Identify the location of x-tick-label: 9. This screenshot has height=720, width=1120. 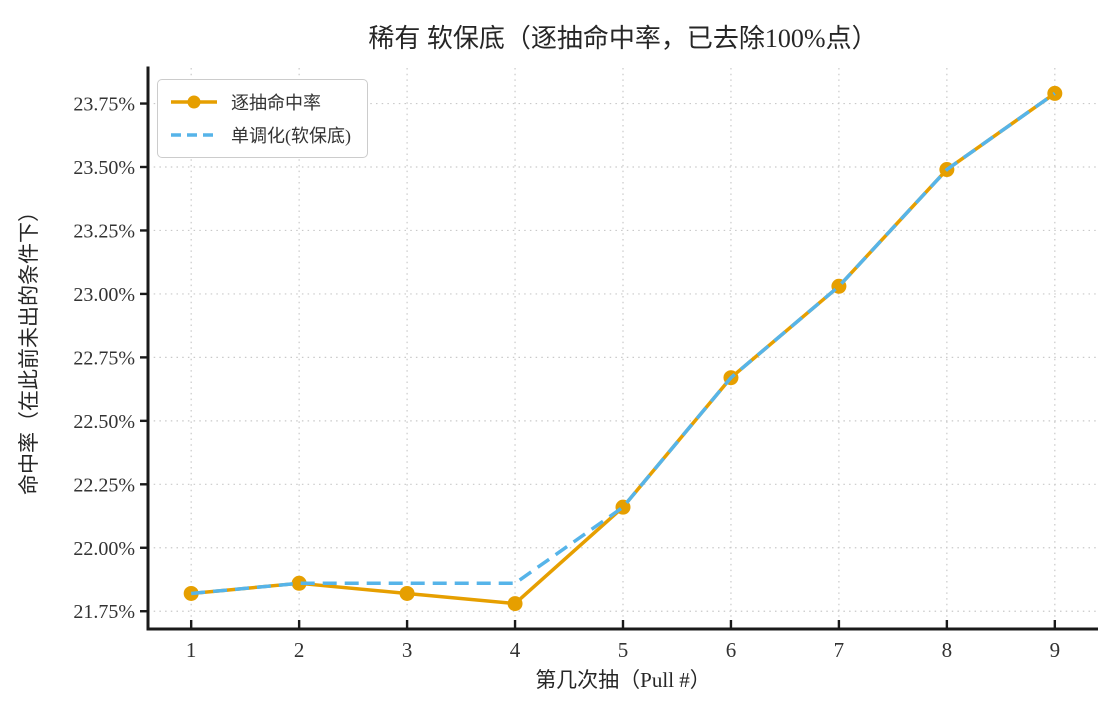
(1055, 650).